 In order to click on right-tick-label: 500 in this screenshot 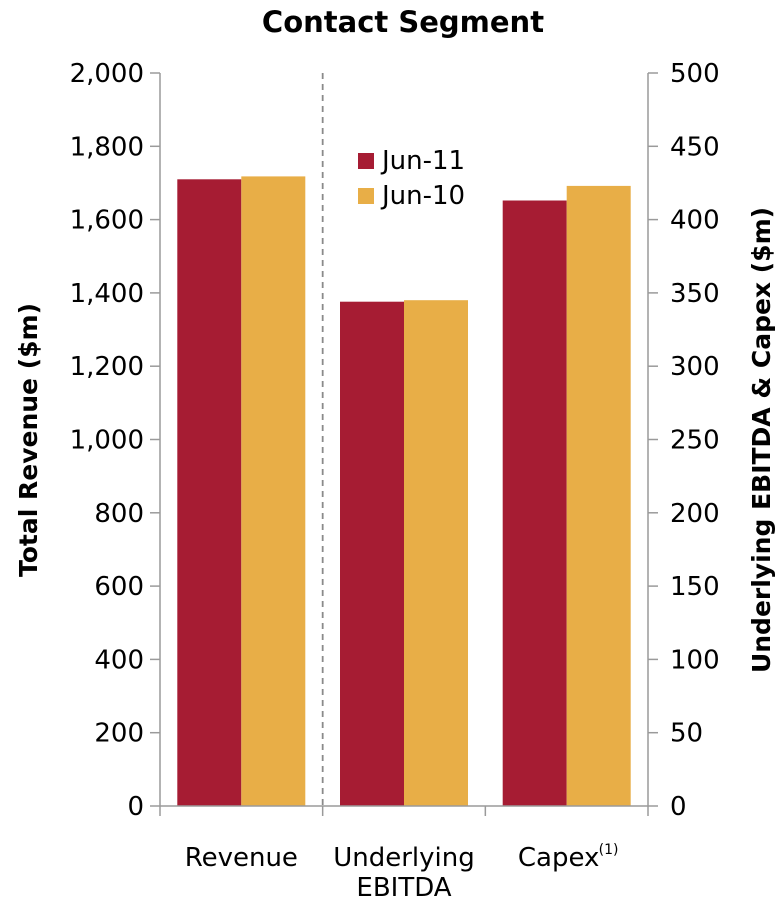, I will do `click(695, 74)`.